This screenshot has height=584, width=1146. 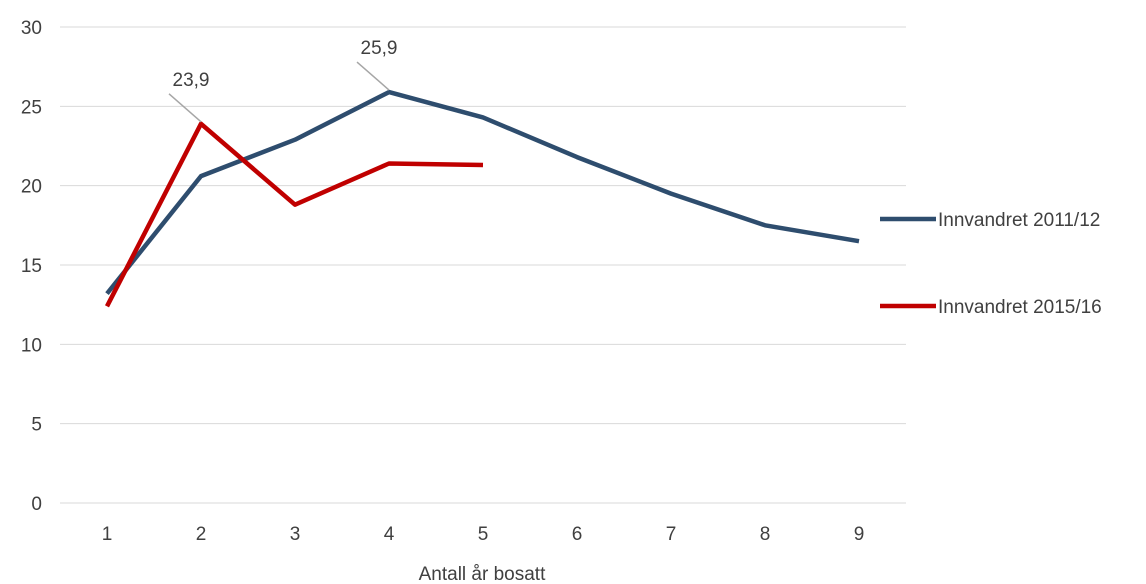 What do you see at coordinates (1020, 307) in the screenshot?
I see `legend-label: Innvandret 2015/16` at bounding box center [1020, 307].